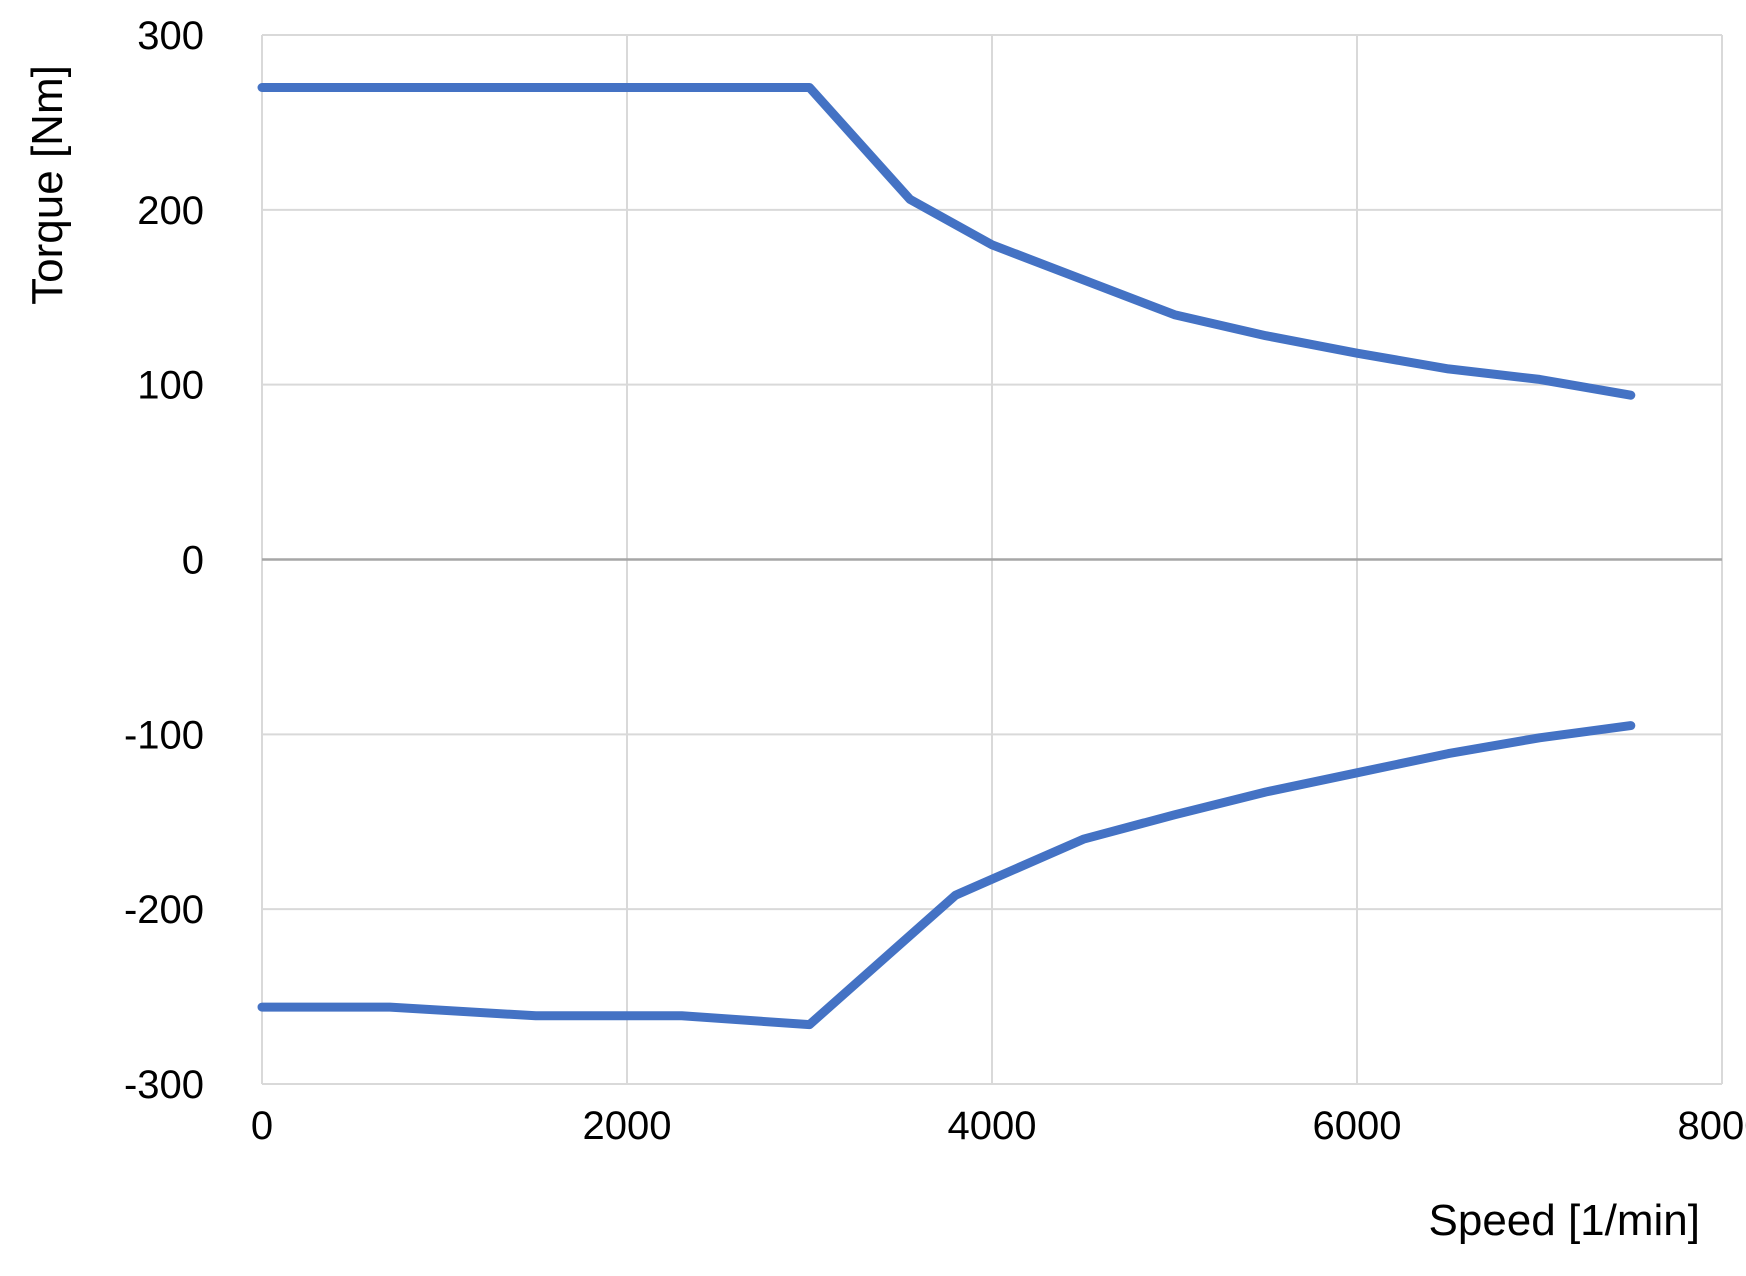  What do you see at coordinates (170, 386) in the screenshot?
I see `y-tick-label: 100` at bounding box center [170, 386].